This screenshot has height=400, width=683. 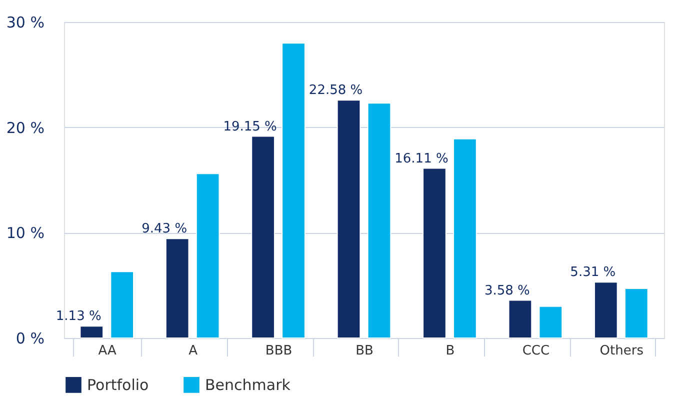 What do you see at coordinates (507, 290) in the screenshot?
I see `data-label: 3.58 %` at bounding box center [507, 290].